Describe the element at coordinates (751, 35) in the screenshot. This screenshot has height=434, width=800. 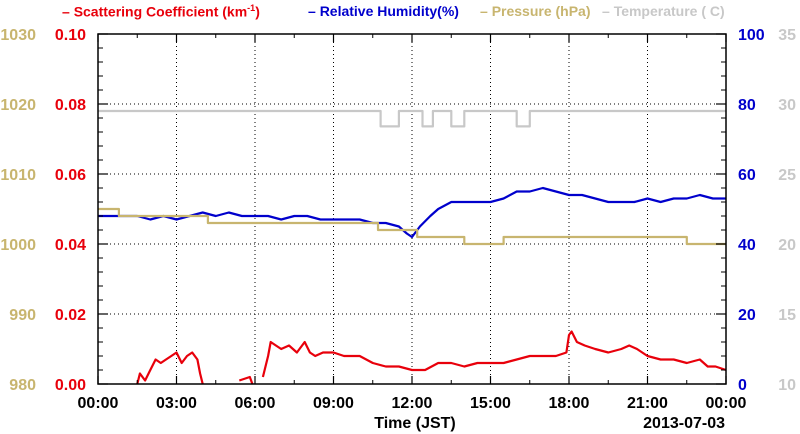
I see `humidity-tick-label: 100` at that location.